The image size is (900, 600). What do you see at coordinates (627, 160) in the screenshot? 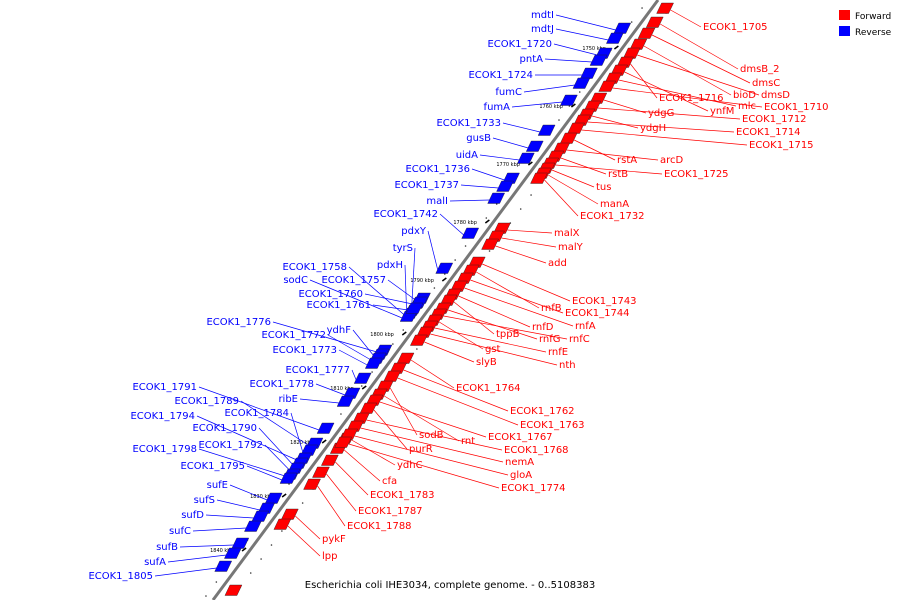
I see `forward-gene-label-rsta: rstA` at bounding box center [627, 160].